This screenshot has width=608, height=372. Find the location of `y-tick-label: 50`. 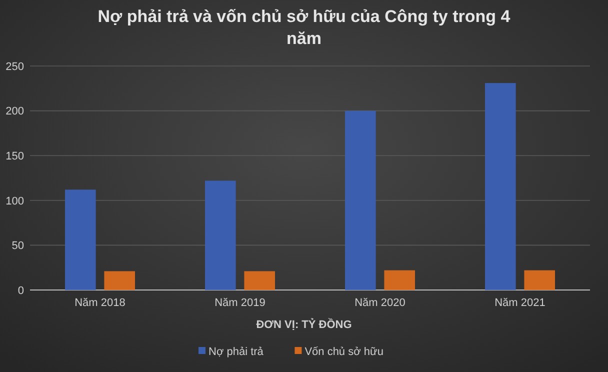

y-tick-label: 50 is located at coordinates (18, 246).